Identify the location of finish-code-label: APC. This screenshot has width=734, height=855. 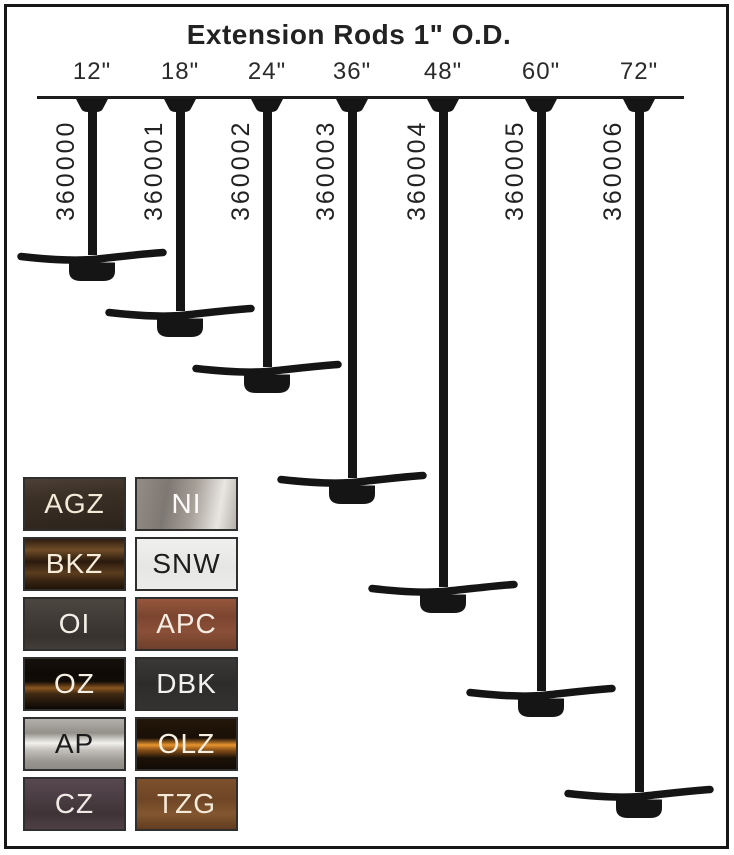
(186, 623).